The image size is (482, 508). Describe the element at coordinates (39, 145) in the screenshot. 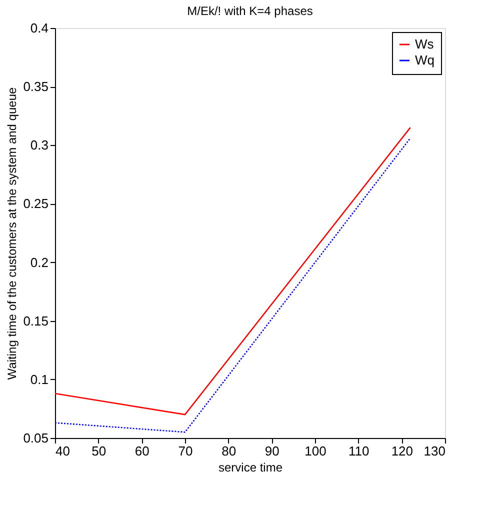

I see `y-tick-label: 0.3` at that location.